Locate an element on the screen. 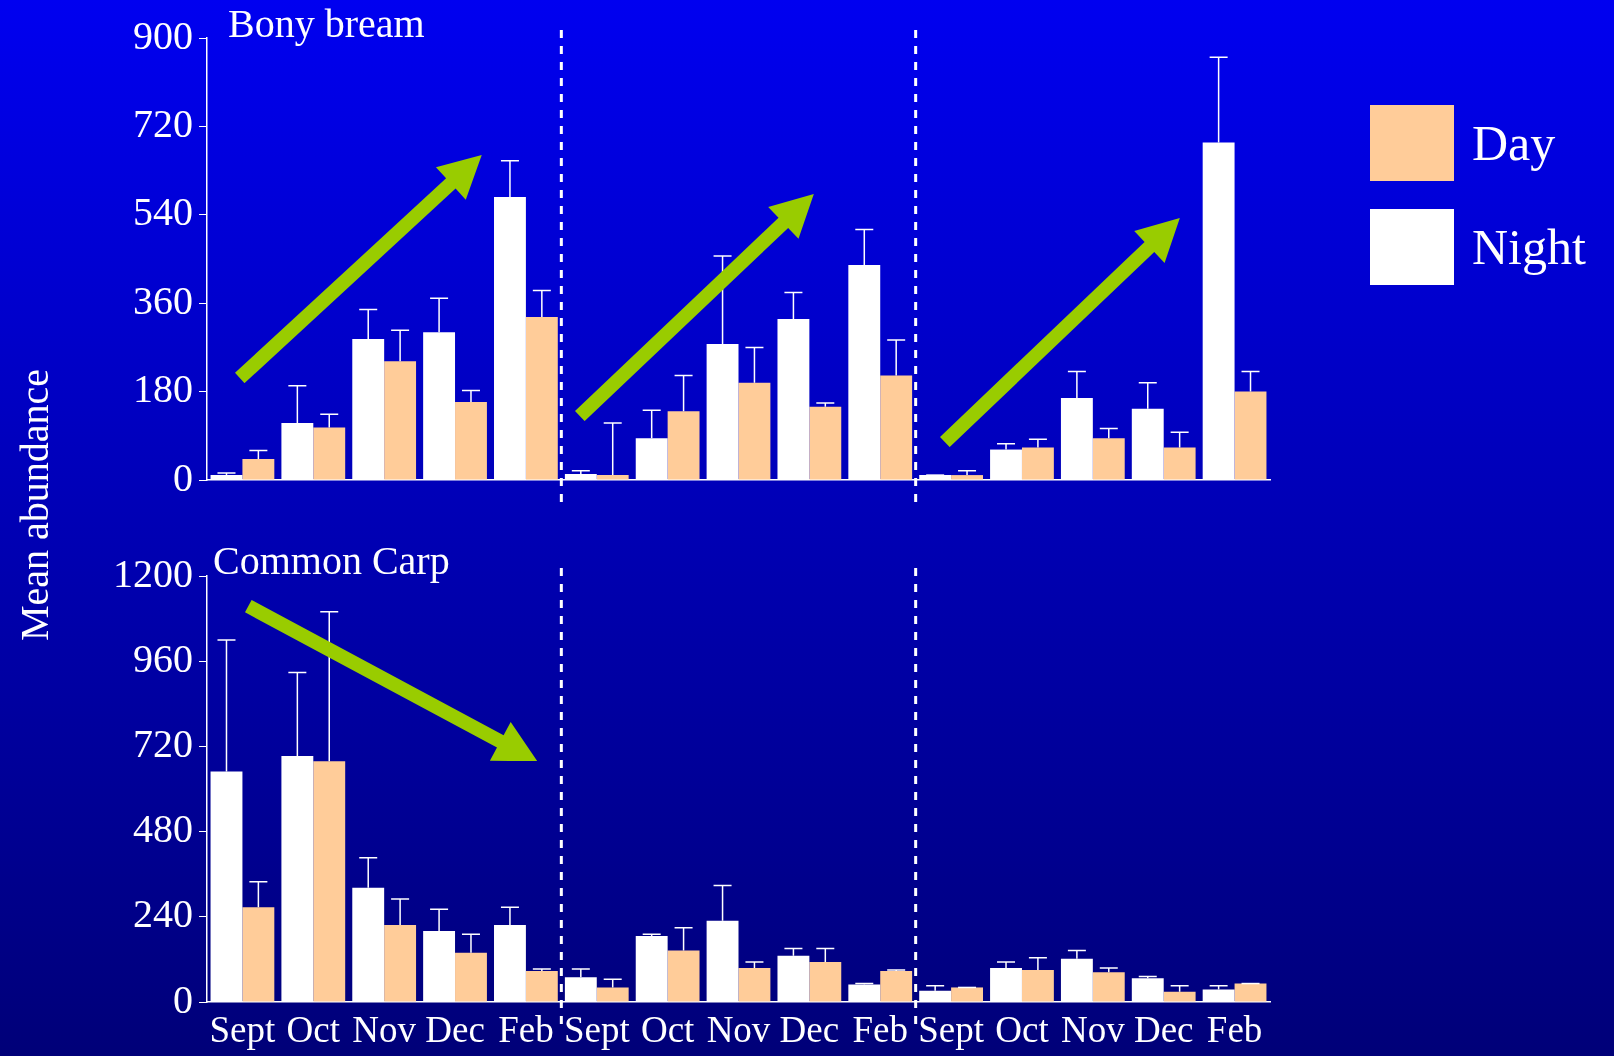 Image resolution: width=1614 pixels, height=1056 pixels. y-tick-label: 240 is located at coordinates (163, 914).